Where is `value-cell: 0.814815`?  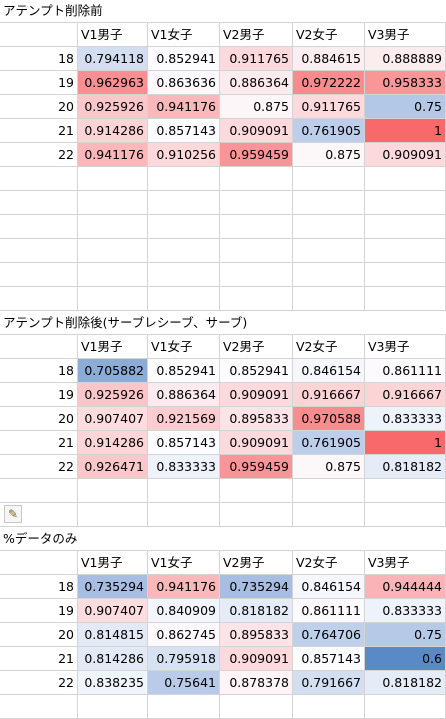
value-cell: 0.814815 is located at coordinates (113, 634).